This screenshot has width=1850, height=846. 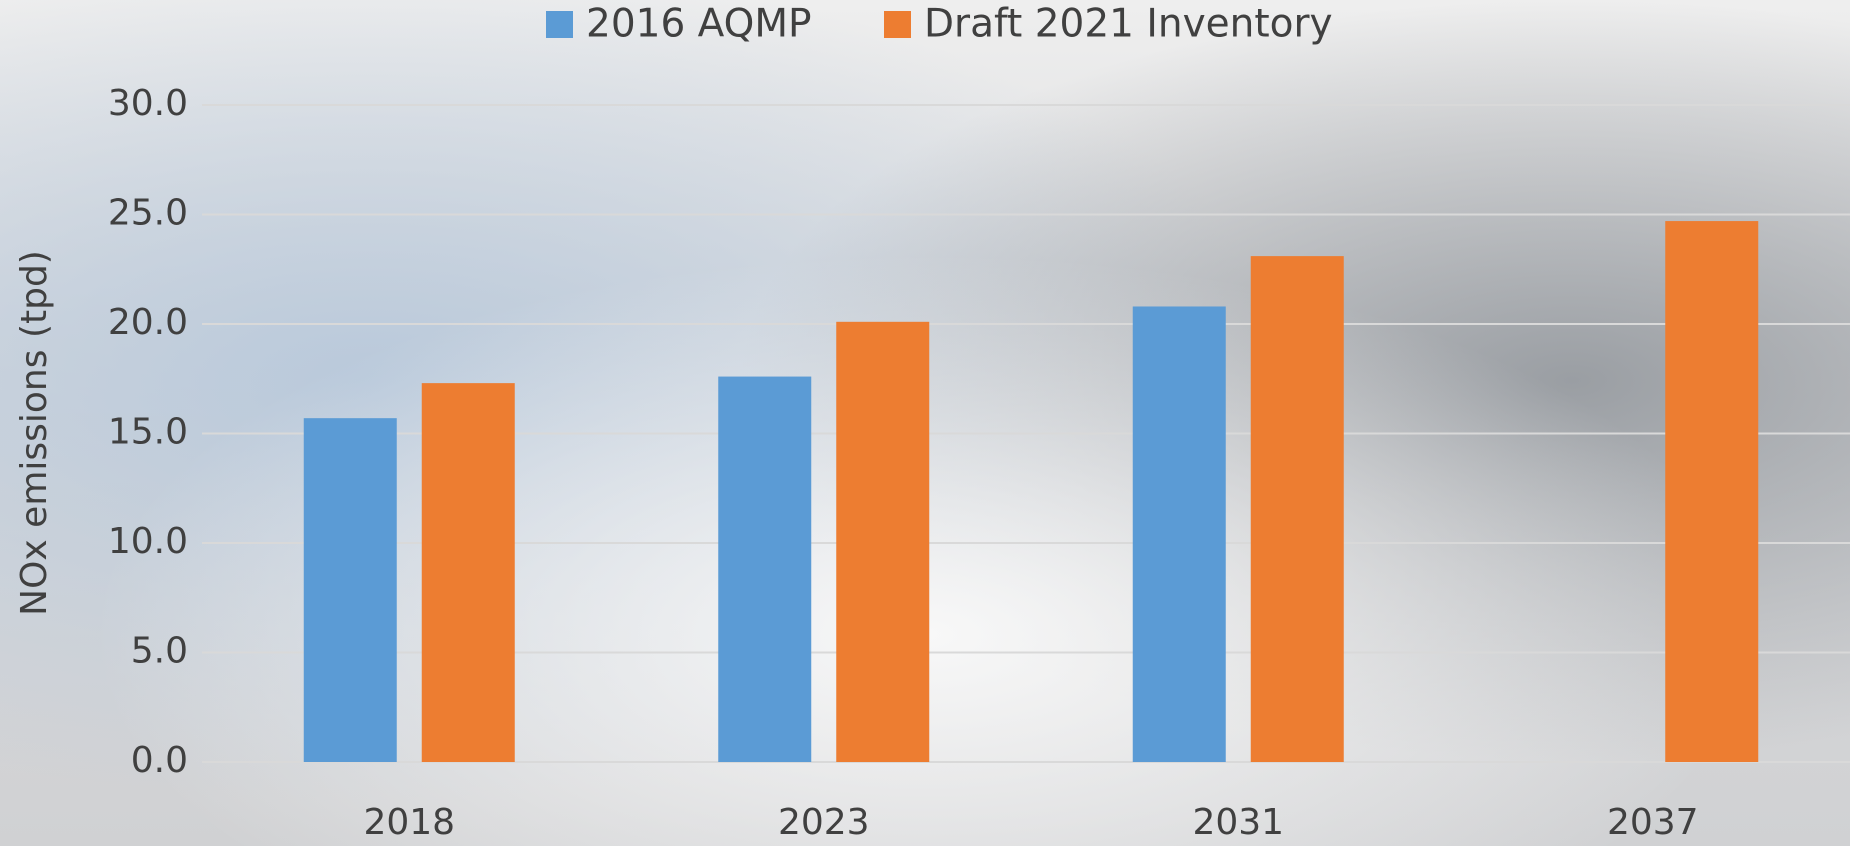 I want to click on legend: 2016 AQMP Draft 2021 Inventory, so click(x=939, y=24).